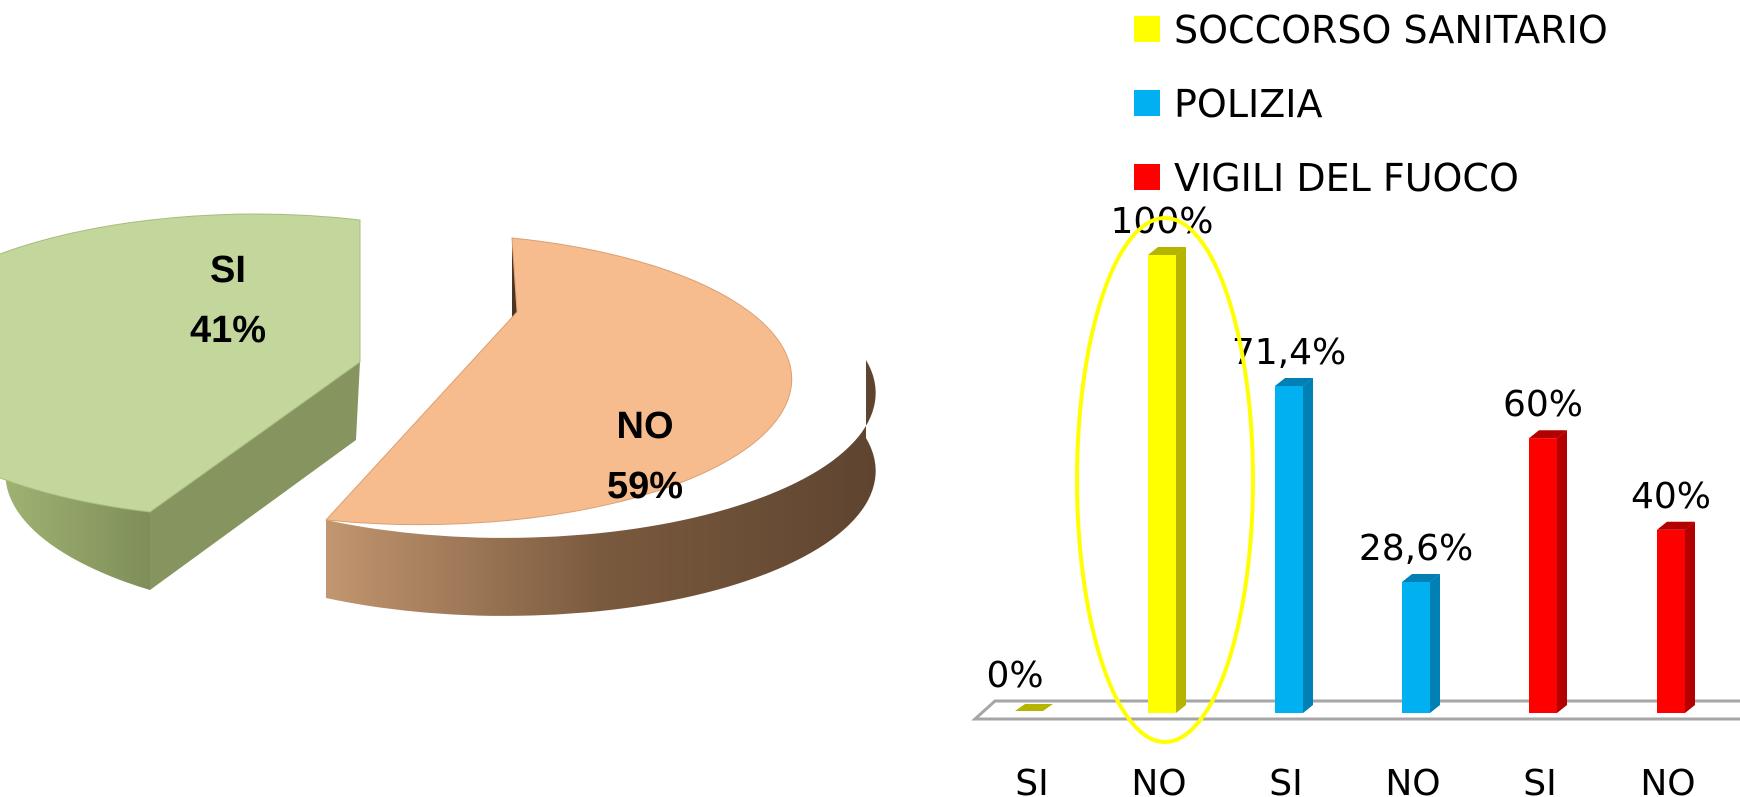  What do you see at coordinates (1248, 104) in the screenshot?
I see `legend-label-1: POLIZIA` at bounding box center [1248, 104].